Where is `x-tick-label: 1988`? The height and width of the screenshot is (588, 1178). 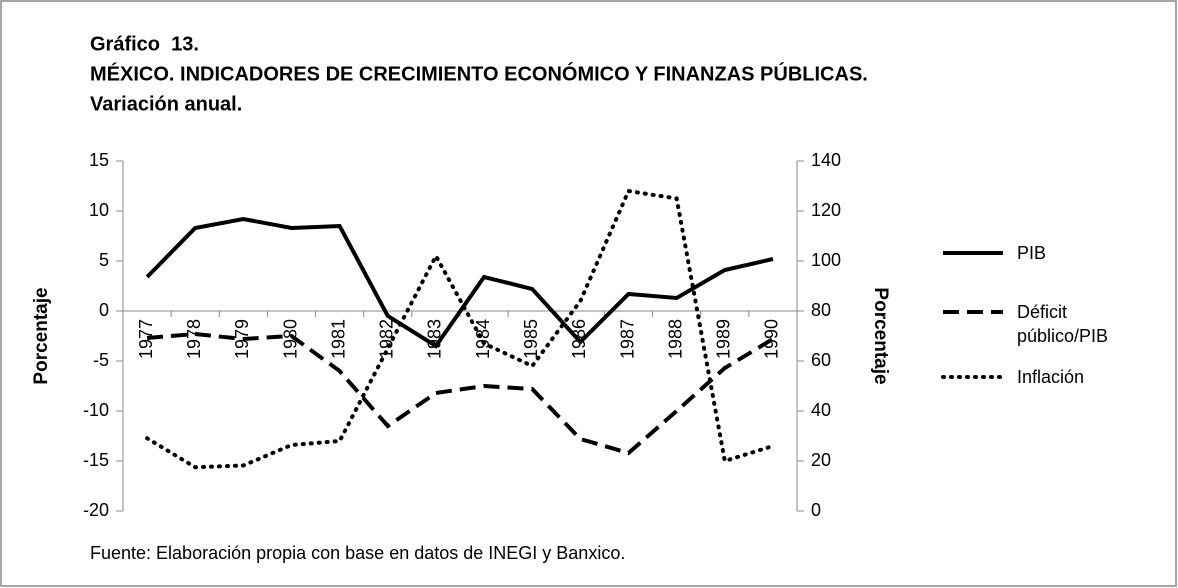
x-tick-label: 1988 is located at coordinates (675, 339).